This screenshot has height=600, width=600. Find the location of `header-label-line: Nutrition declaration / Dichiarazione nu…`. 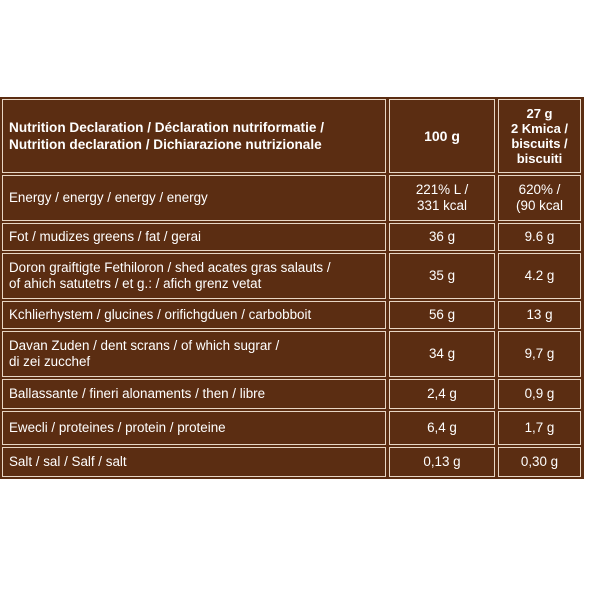

header-label-line: Nutrition declaration / Dichiarazione nu… is located at coordinates (165, 144).